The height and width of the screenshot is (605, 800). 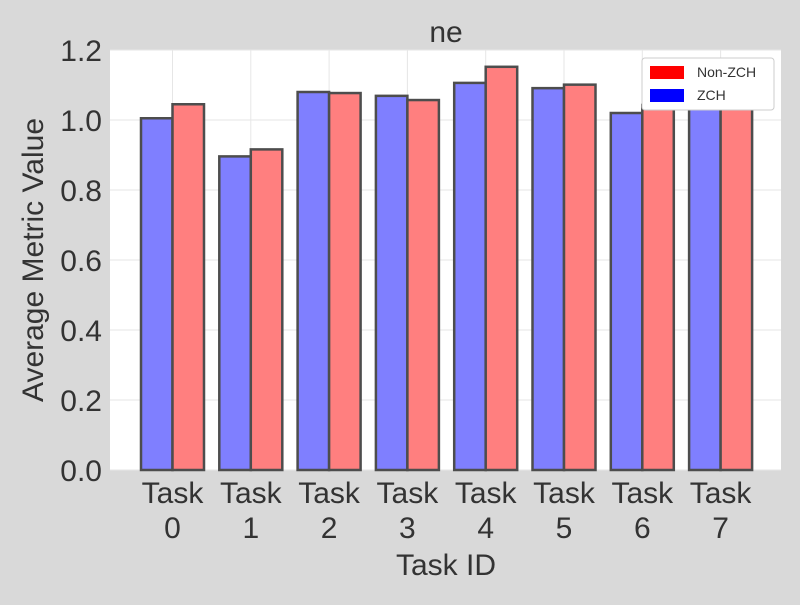 What do you see at coordinates (81, 471) in the screenshot?
I see `y-tick-label: 0.0` at bounding box center [81, 471].